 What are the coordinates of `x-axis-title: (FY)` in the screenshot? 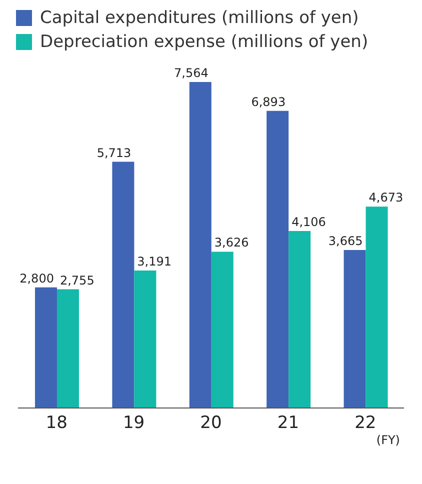 It's located at (388, 440).